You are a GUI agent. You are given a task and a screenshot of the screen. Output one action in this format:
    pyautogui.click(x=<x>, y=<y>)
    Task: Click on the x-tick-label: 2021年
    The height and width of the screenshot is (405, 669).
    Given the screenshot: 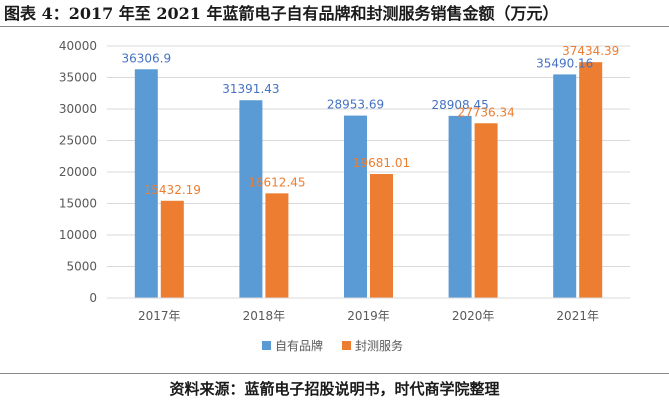 What is the action you would take?
    pyautogui.click(x=577, y=316)
    